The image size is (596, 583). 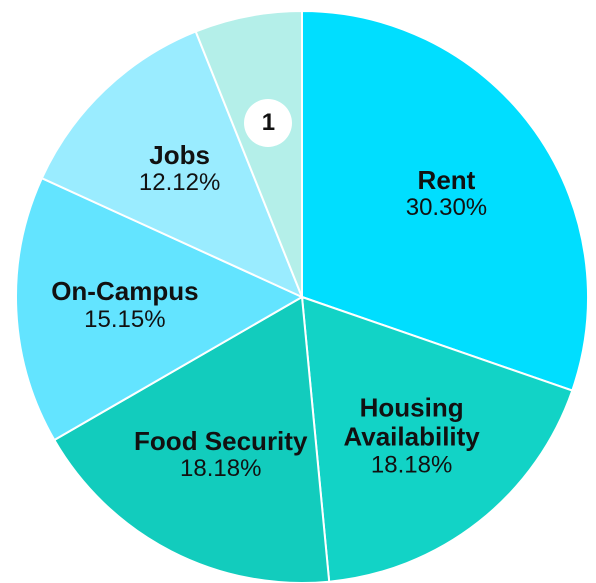 What do you see at coordinates (221, 440) in the screenshot?
I see `category-label: Food Security` at bounding box center [221, 440].